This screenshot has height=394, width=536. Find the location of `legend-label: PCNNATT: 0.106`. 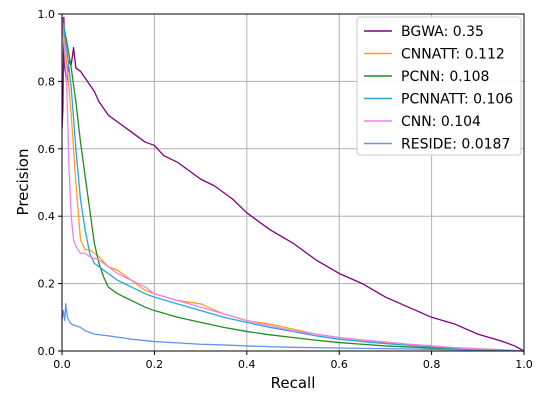

legend-label: PCNNATT: 0.106 is located at coordinates (457, 100).